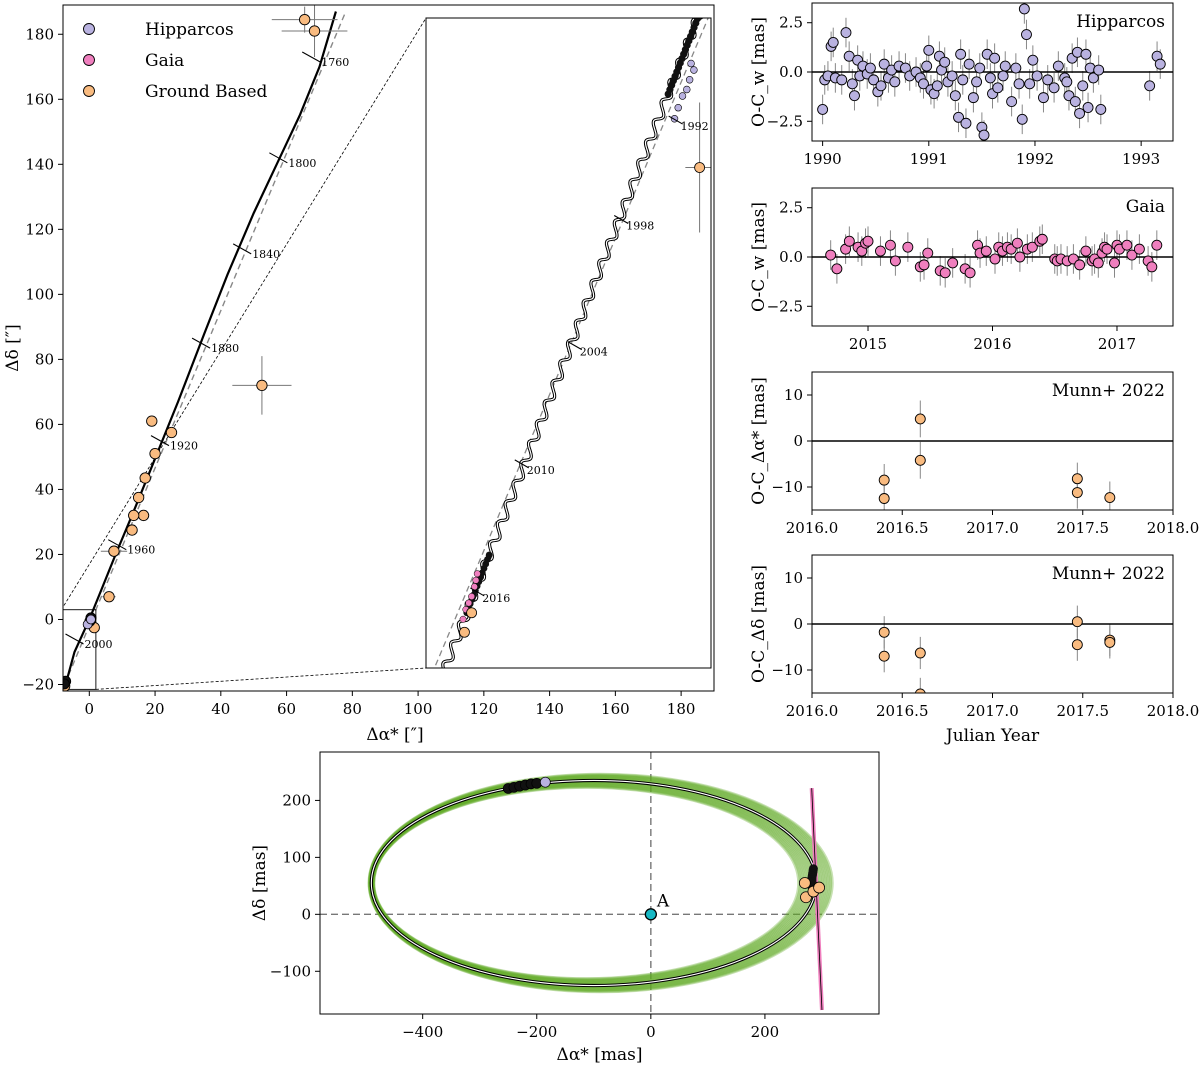 This screenshot has width=1200, height=1068. What do you see at coordinates (594, 352) in the screenshot?
I see `inset-epoch-label-2: 2004` at bounding box center [594, 352].